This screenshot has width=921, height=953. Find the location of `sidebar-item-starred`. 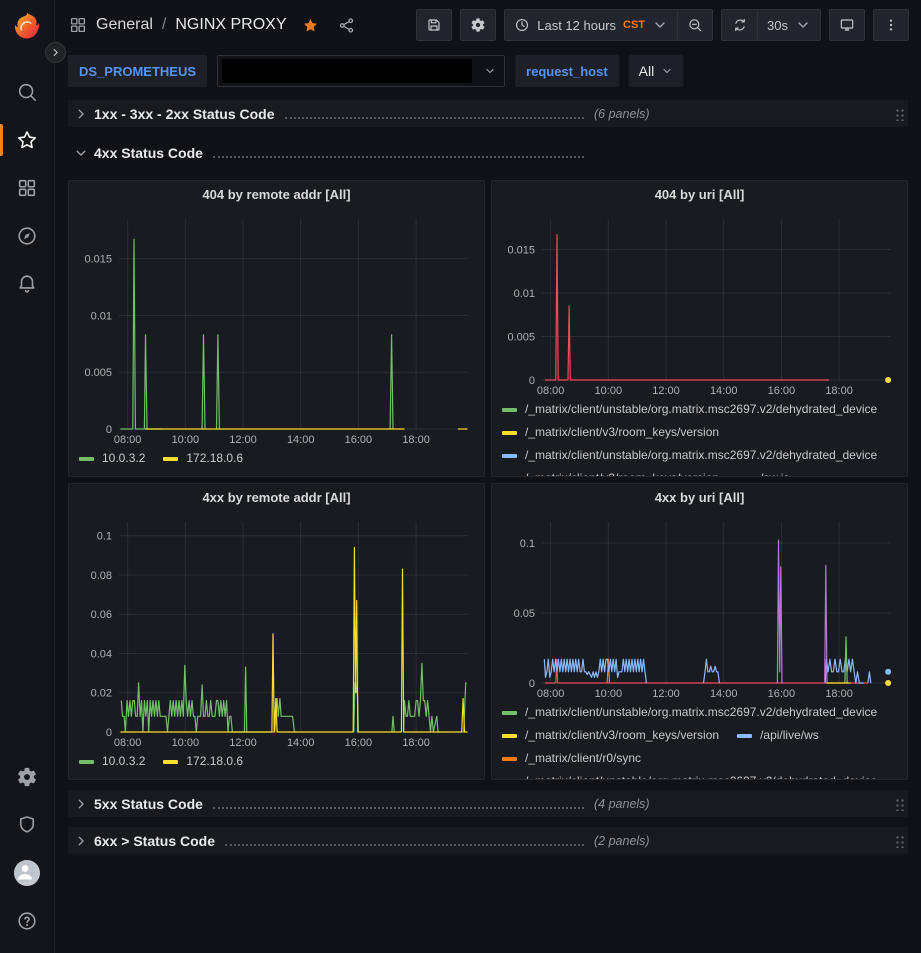

sidebar-item-starred is located at coordinates (27, 140).